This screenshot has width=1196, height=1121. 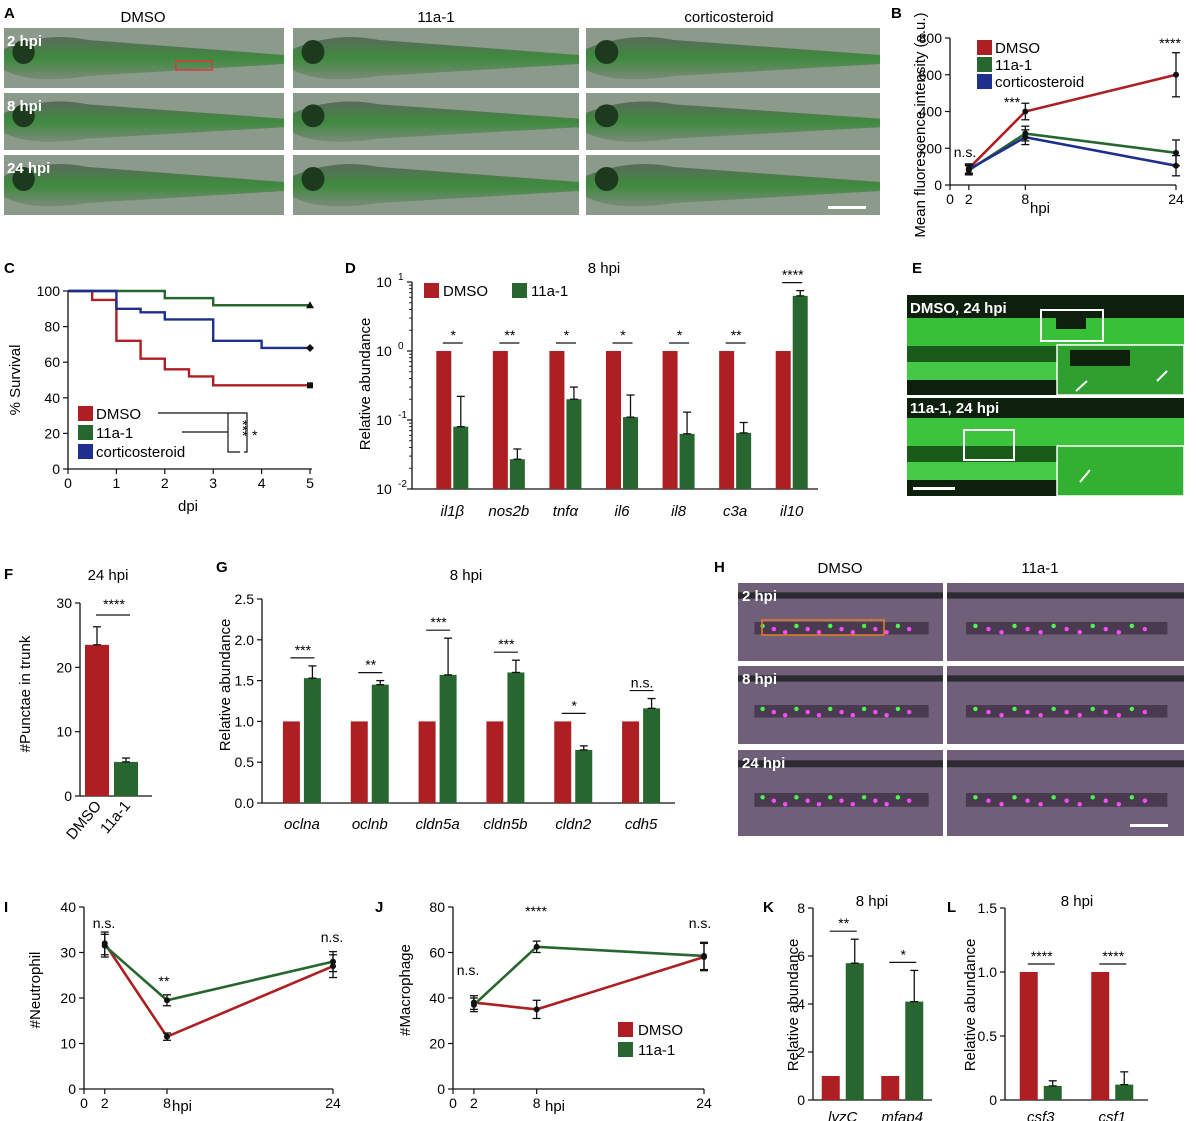 What do you see at coordinates (68, 796) in the screenshot?
I see `f-y-tick-label: 0` at bounding box center [68, 796].